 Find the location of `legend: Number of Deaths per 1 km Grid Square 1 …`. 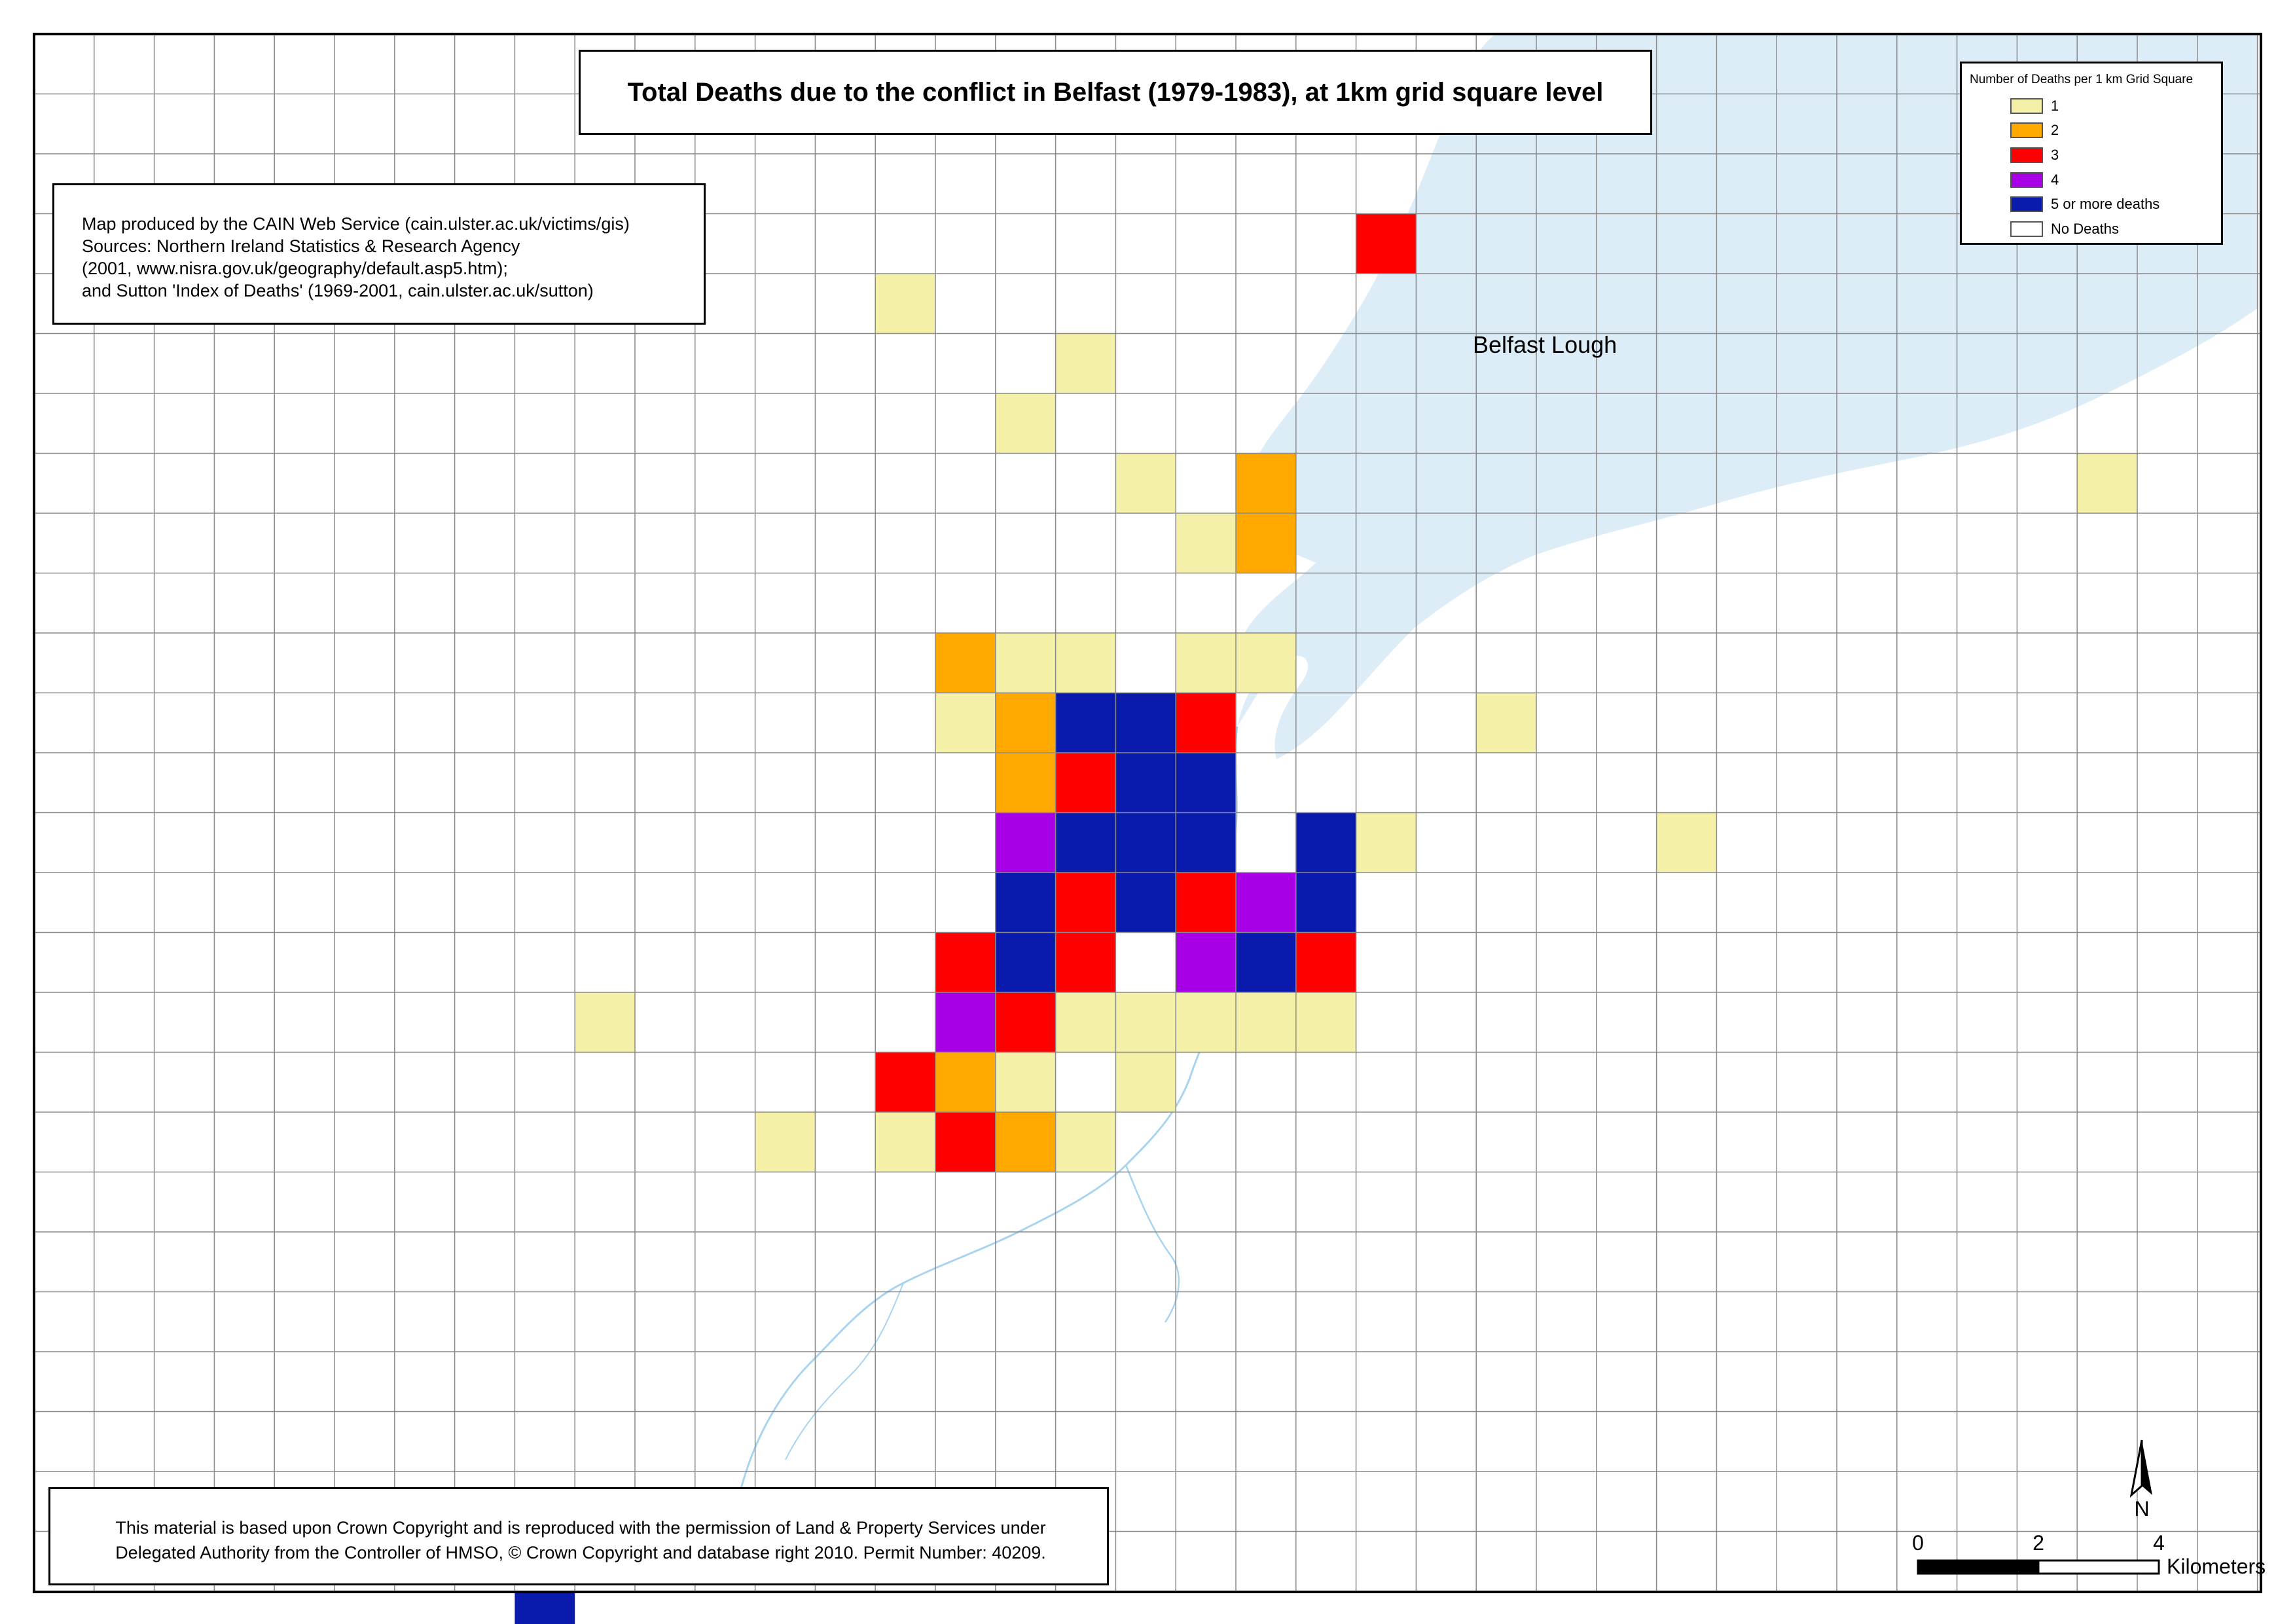

legend: Number of Deaths per 1 km Grid Square 1 … is located at coordinates (2092, 153).